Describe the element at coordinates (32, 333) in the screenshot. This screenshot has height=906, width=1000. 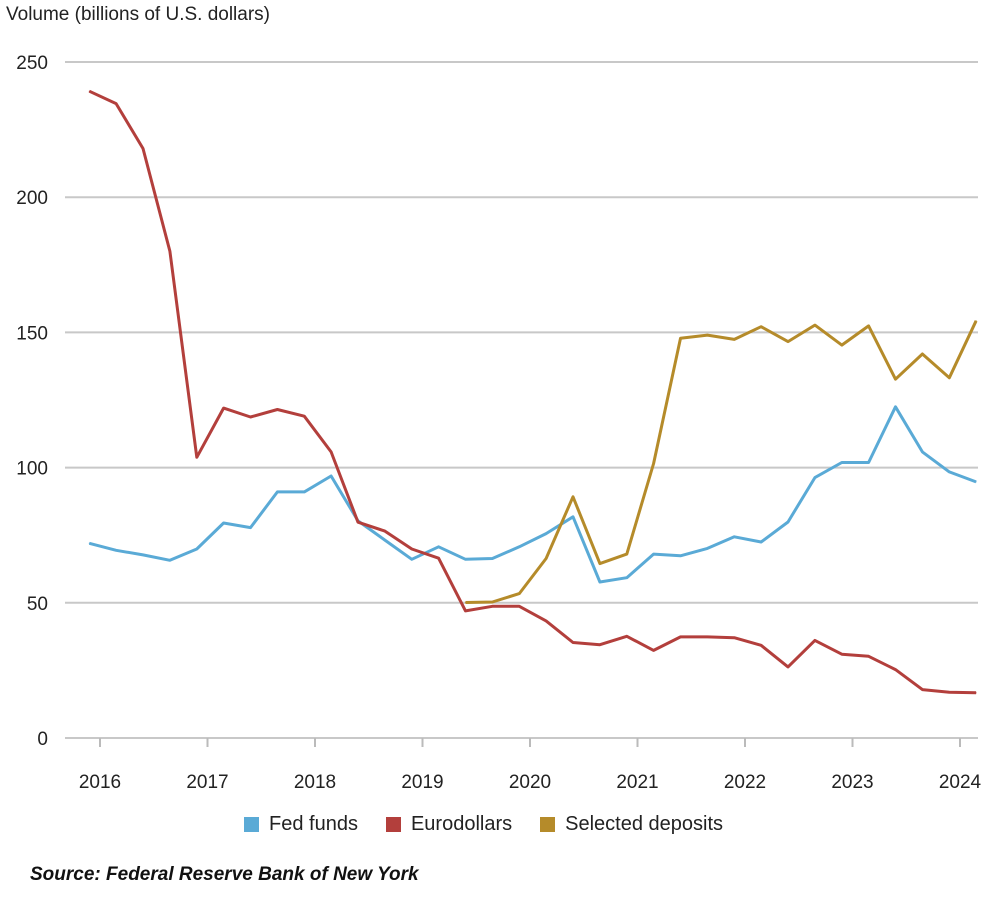
I see `y-tick-label: 150` at that location.